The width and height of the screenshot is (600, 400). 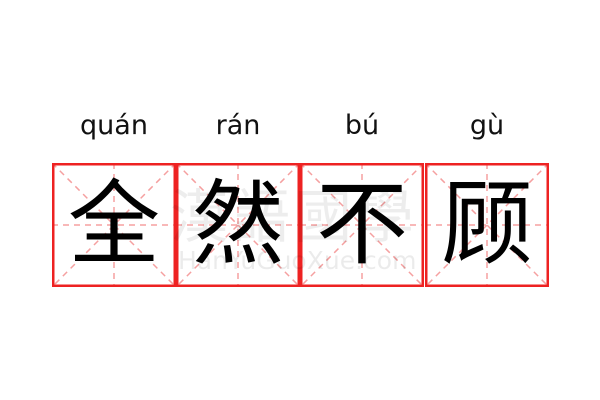 I want to click on character-3: 不, so click(x=361, y=224).